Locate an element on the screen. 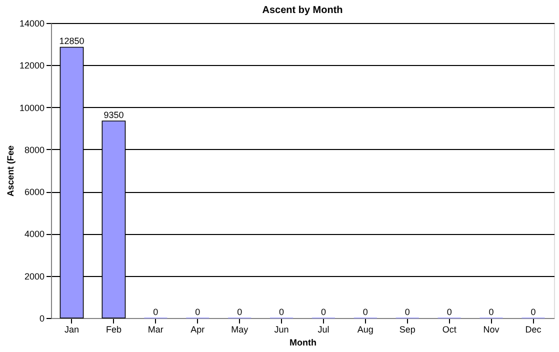  x-tick-label: Jan is located at coordinates (72, 329).